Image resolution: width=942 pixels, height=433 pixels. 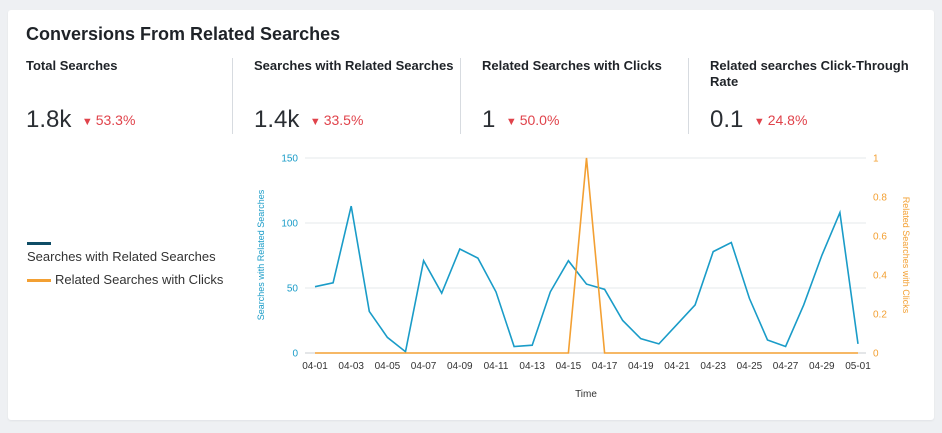 I want to click on card-title: Conversions From Related Searches, so click(x=183, y=34).